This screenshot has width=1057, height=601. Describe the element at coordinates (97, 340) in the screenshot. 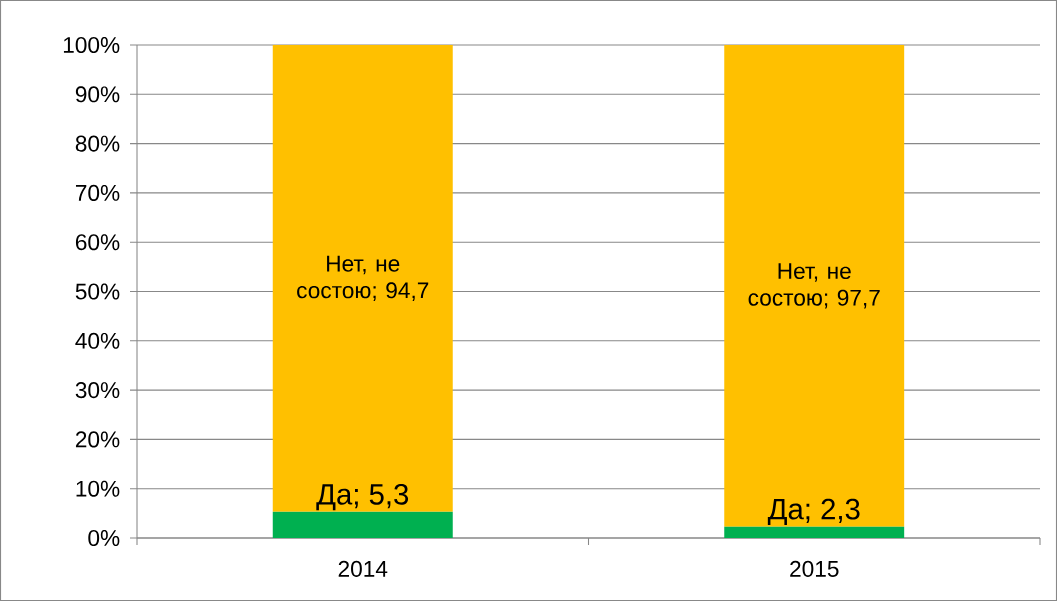

I see `y-tick-label: 40%` at that location.